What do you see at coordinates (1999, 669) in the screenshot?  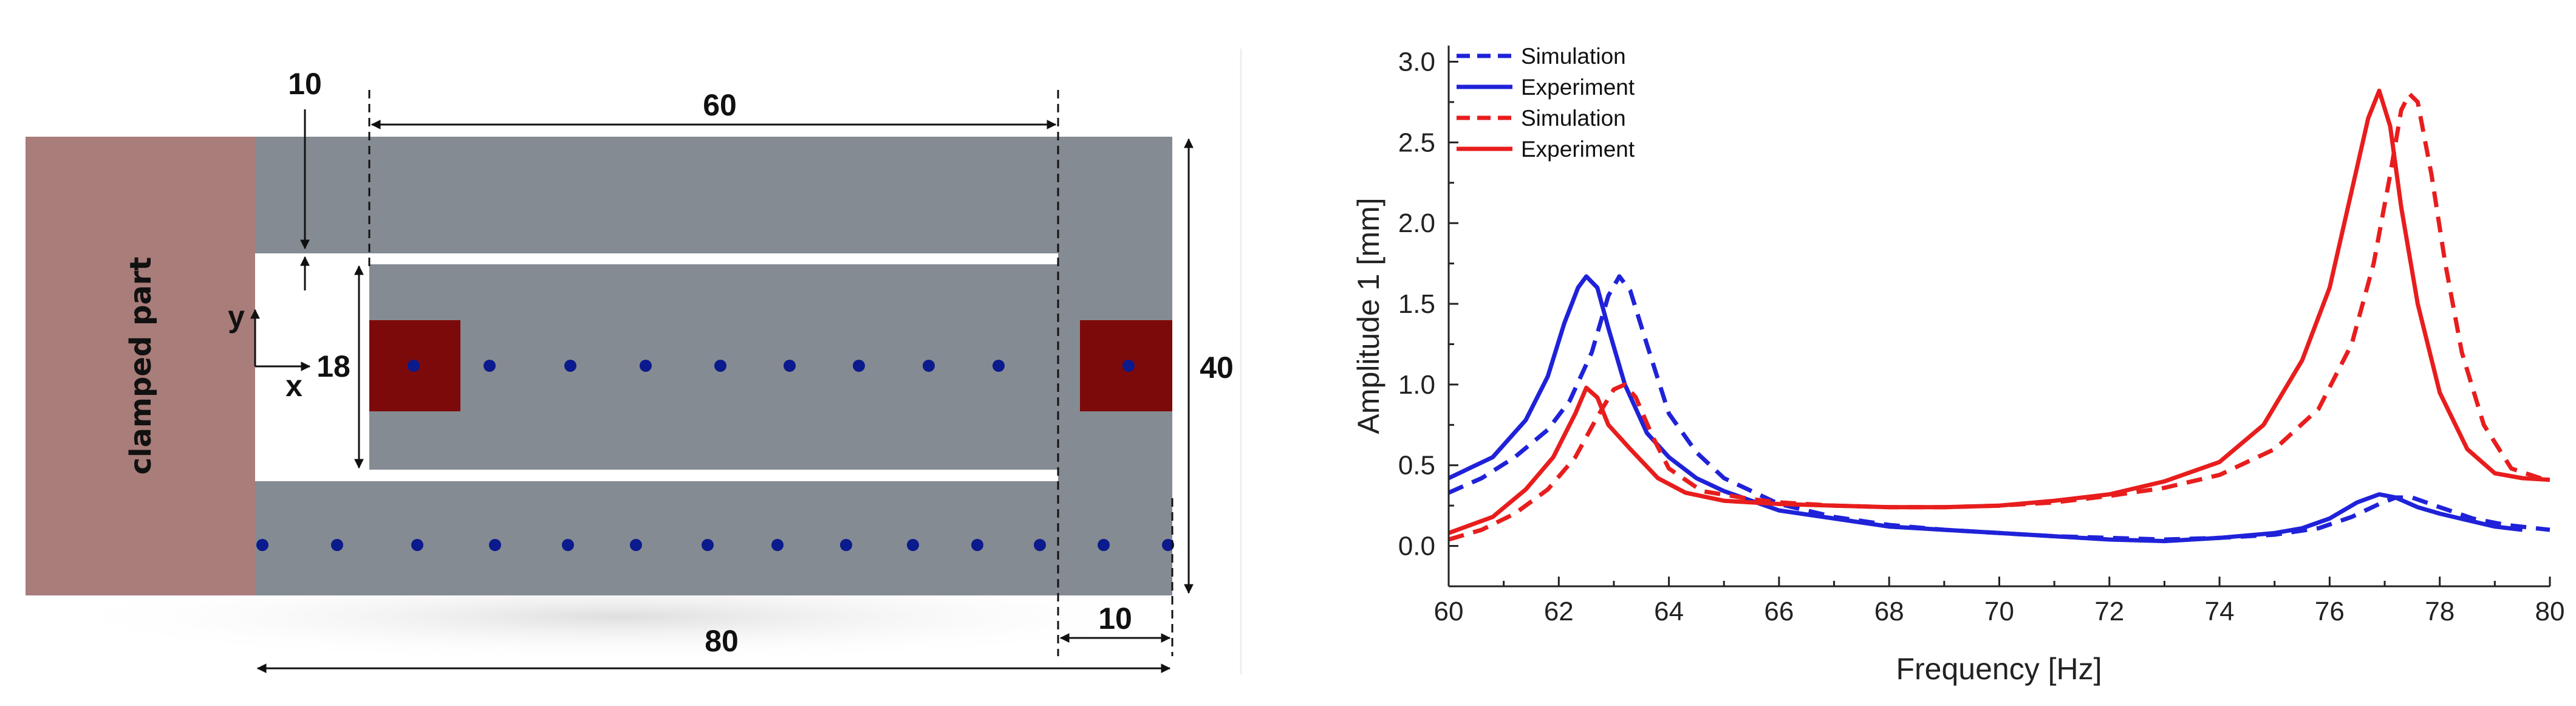 I see `x-axis-label: Frequency [Hz]` at bounding box center [1999, 669].